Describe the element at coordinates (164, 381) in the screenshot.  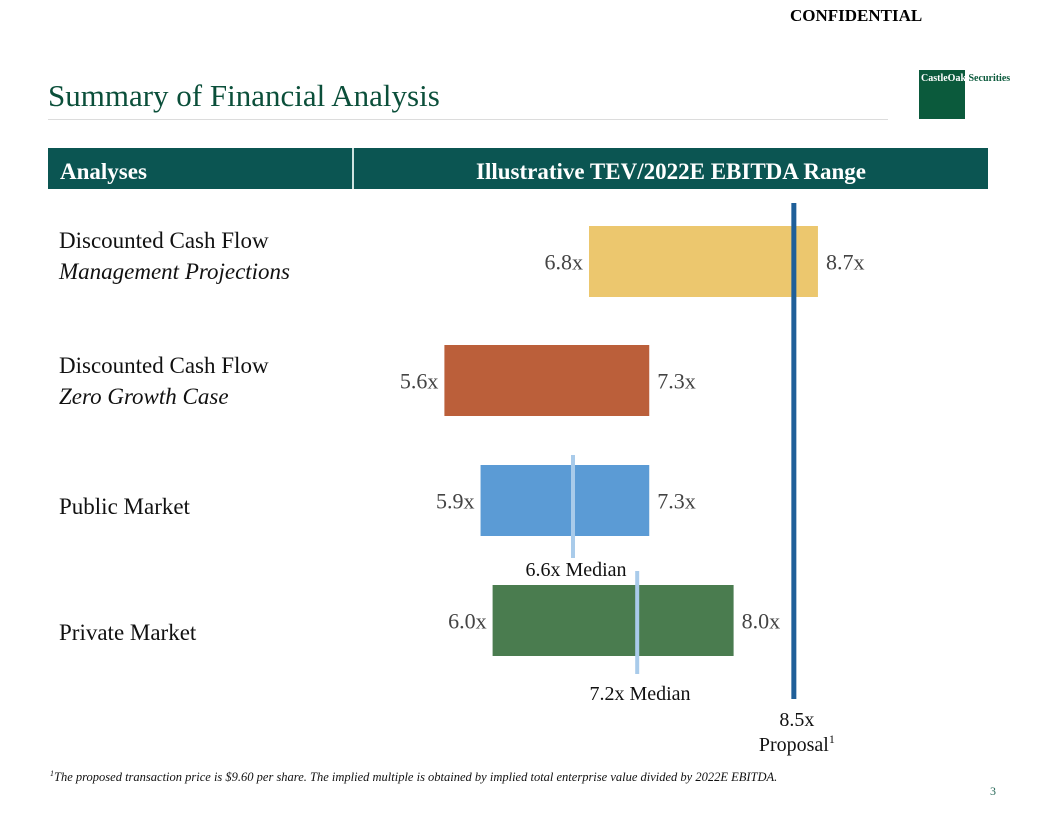
I see `row-label-dcf-zero-growth: Discounted Cash Flow Zero Growth Case` at that location.